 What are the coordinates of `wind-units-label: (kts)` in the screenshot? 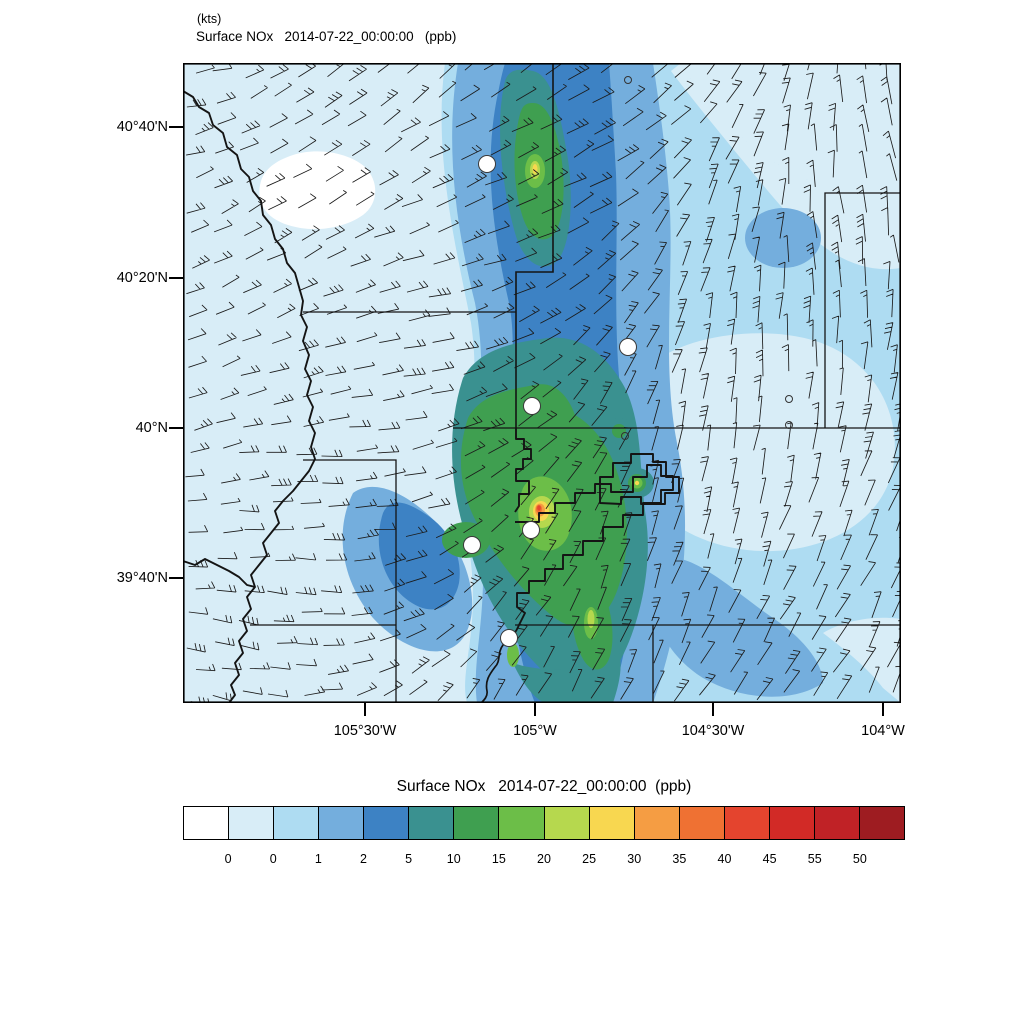 It's located at (209, 19).